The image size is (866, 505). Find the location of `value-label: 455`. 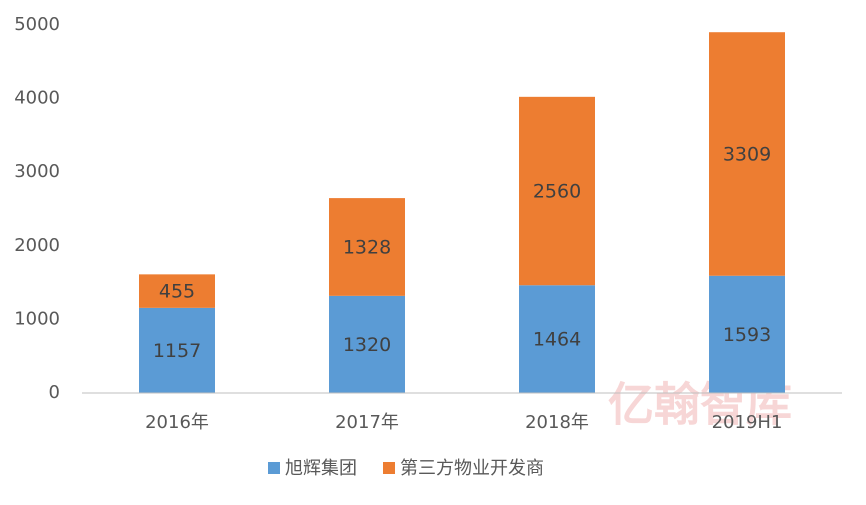

value-label: 455 is located at coordinates (177, 292).